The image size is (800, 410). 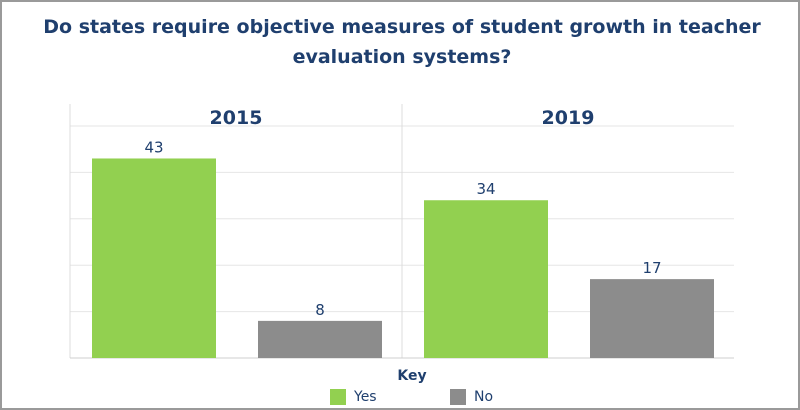 I want to click on legend-title: Key, so click(x=412, y=376).